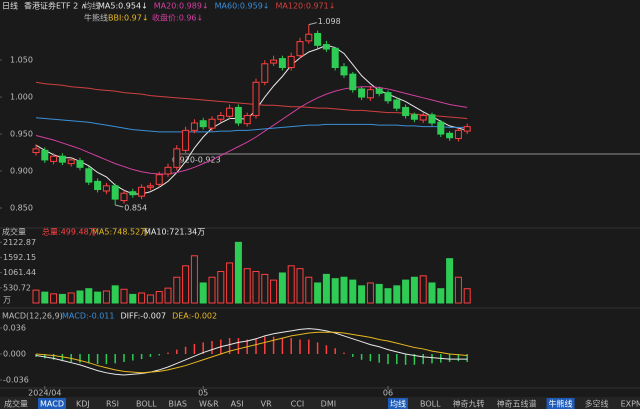 The image size is (640, 409). What do you see at coordinates (320, 403) in the screenshot?
I see `tab-bar` at bounding box center [320, 403].